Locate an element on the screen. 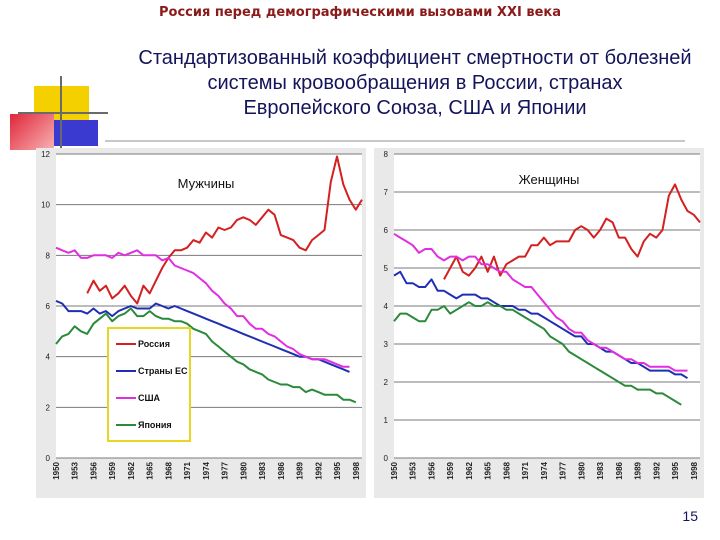  legend-label-japan: Япония is located at coordinates (155, 425).